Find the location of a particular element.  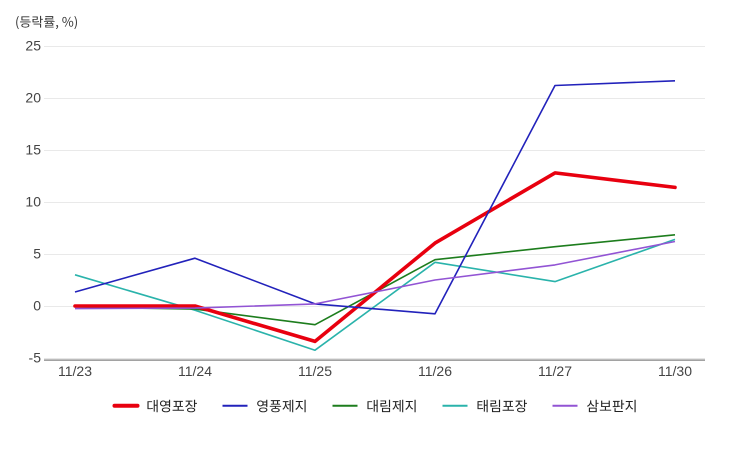

svg-text: 0 is located at coordinates (37, 306).